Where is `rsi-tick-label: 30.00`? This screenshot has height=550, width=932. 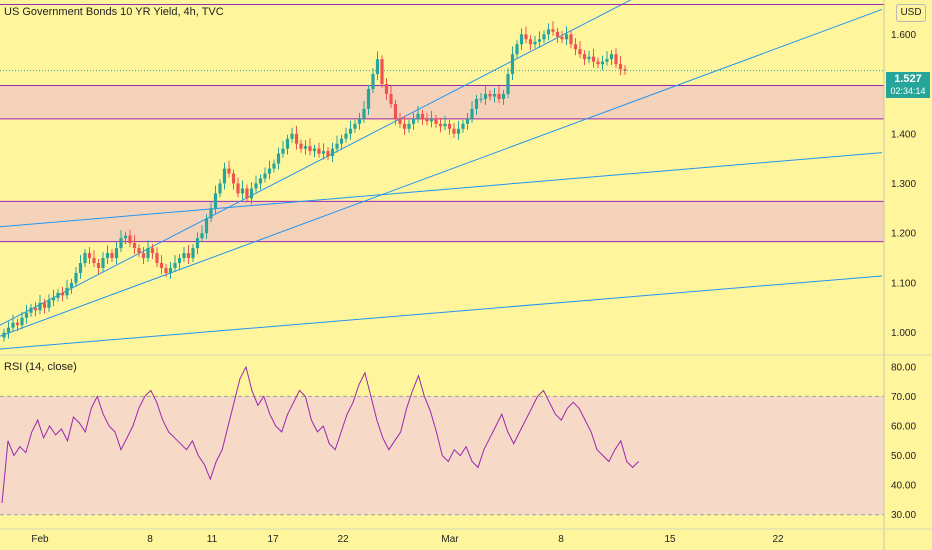 rsi-tick-label: 30.00 is located at coordinates (903, 515).